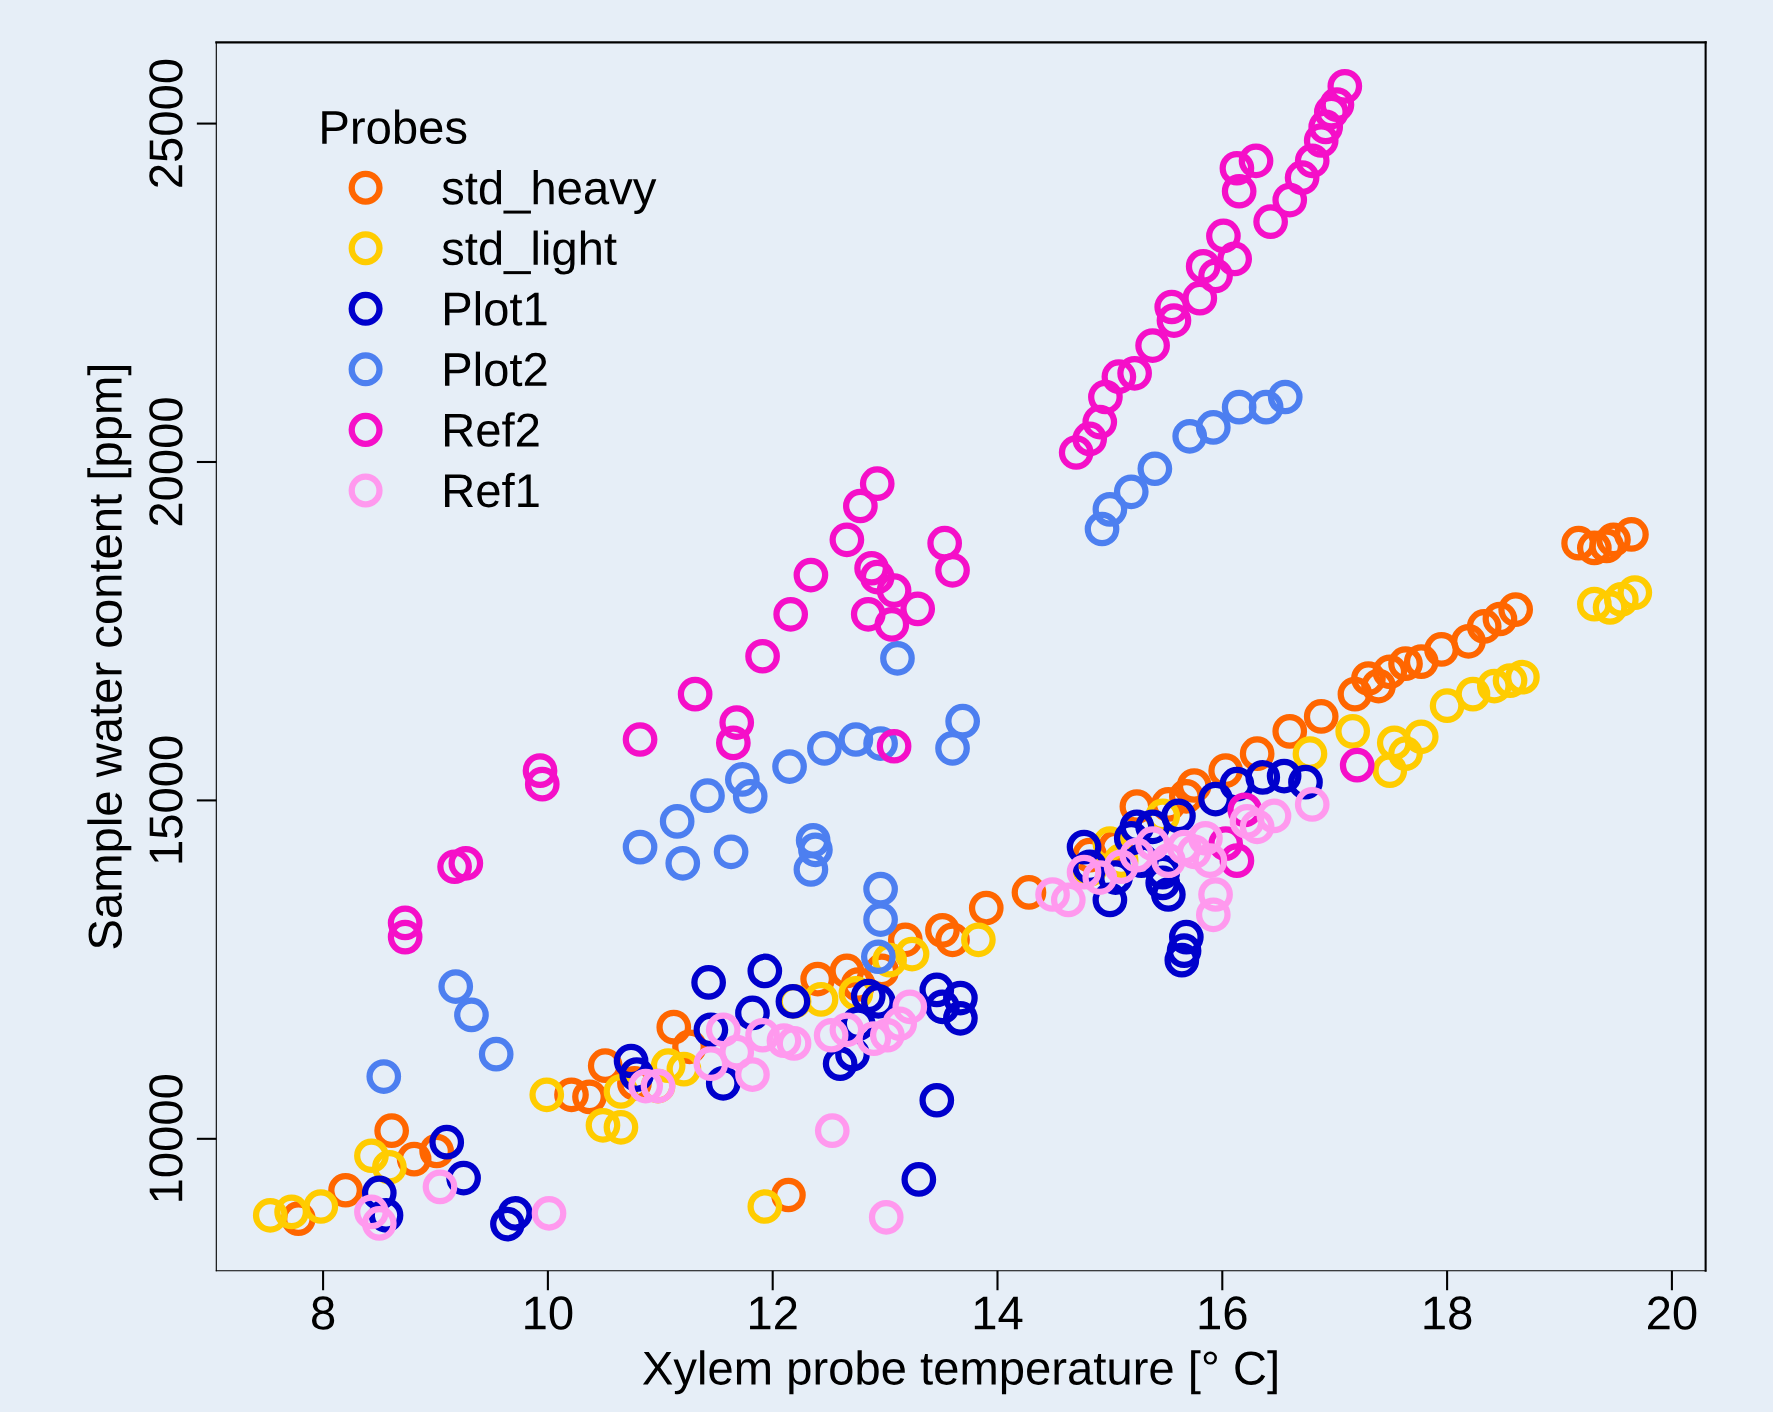 This screenshot has width=1773, height=1412. I want to click on x-tick-label: 14, so click(998, 1313).